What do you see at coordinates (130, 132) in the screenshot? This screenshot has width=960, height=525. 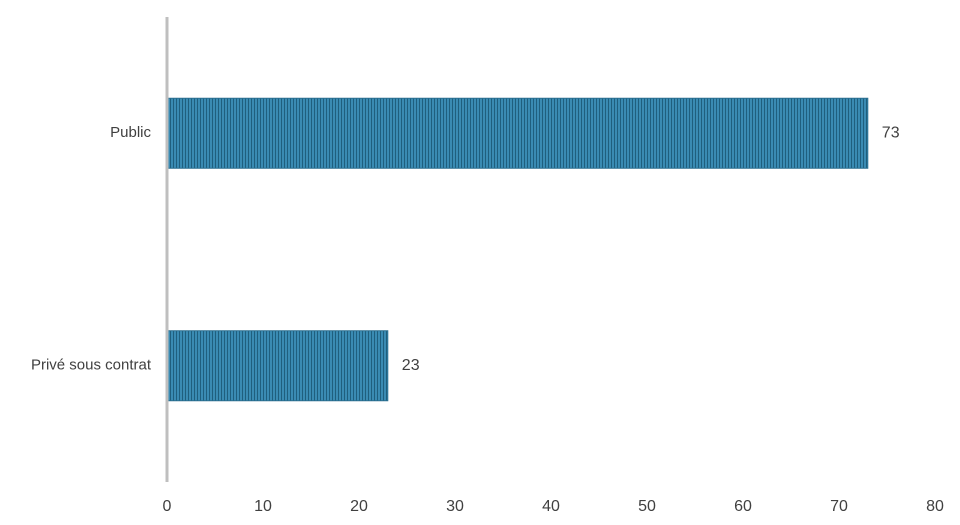 I see `y-tick-label: Public` at bounding box center [130, 132].